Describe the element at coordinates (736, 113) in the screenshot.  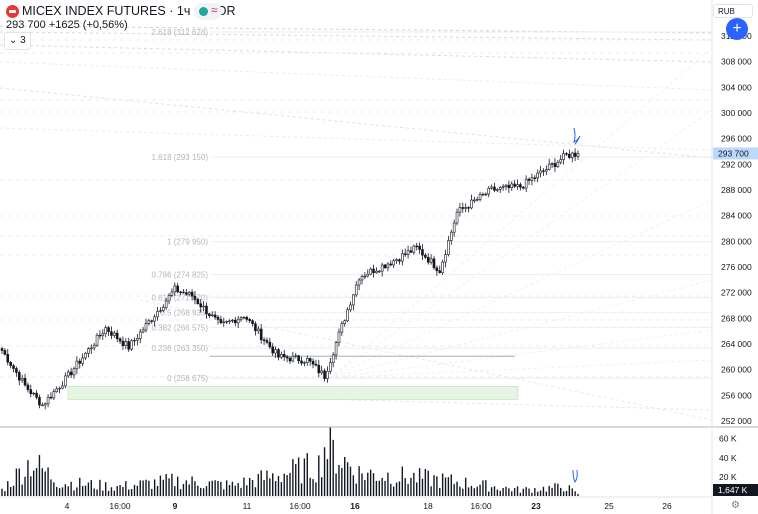
I see `price-tick-label: 300 000` at that location.